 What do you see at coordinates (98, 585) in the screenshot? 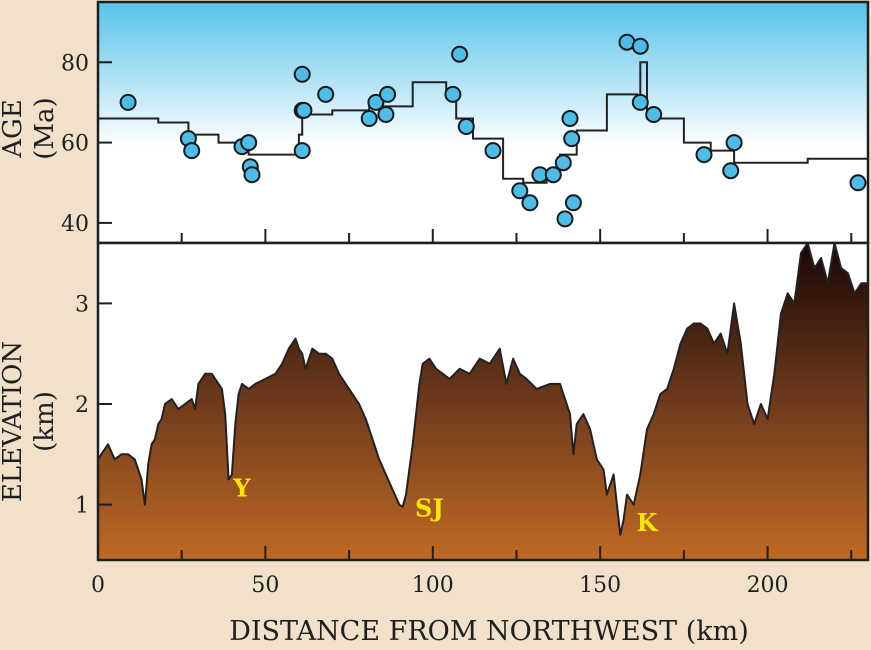
I see `x-tick-label-0: 0` at bounding box center [98, 585].